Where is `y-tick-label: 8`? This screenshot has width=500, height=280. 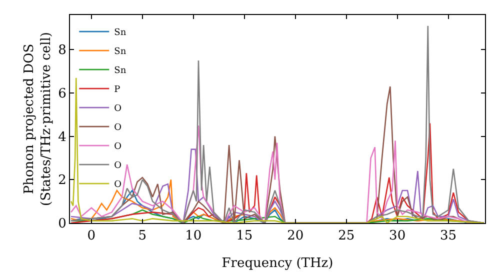 y-tick-label: 8 is located at coordinates (62, 50).